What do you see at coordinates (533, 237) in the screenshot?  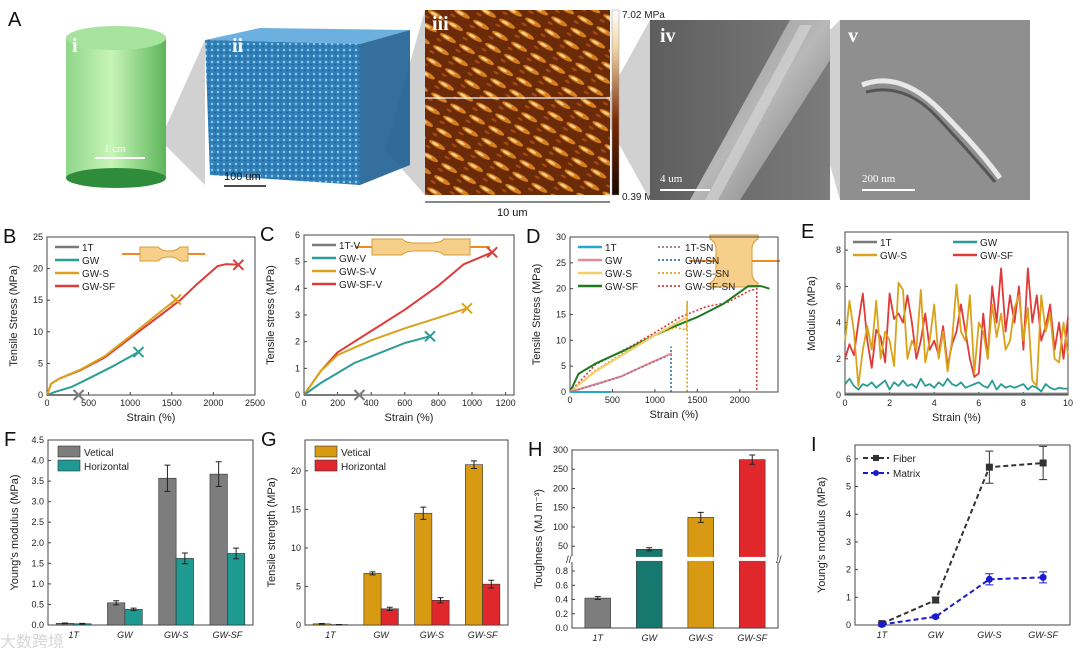 I see `panel-letter: D` at bounding box center [533, 237].